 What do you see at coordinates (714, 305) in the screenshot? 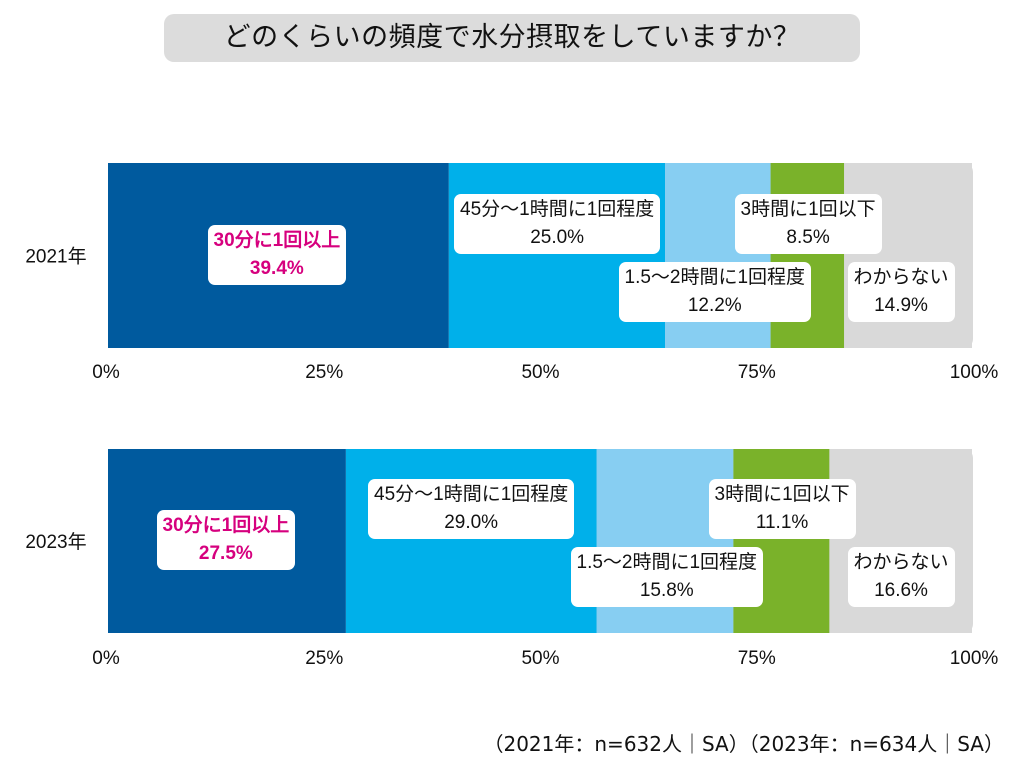
I see `value-label: 12.2%` at bounding box center [714, 305].